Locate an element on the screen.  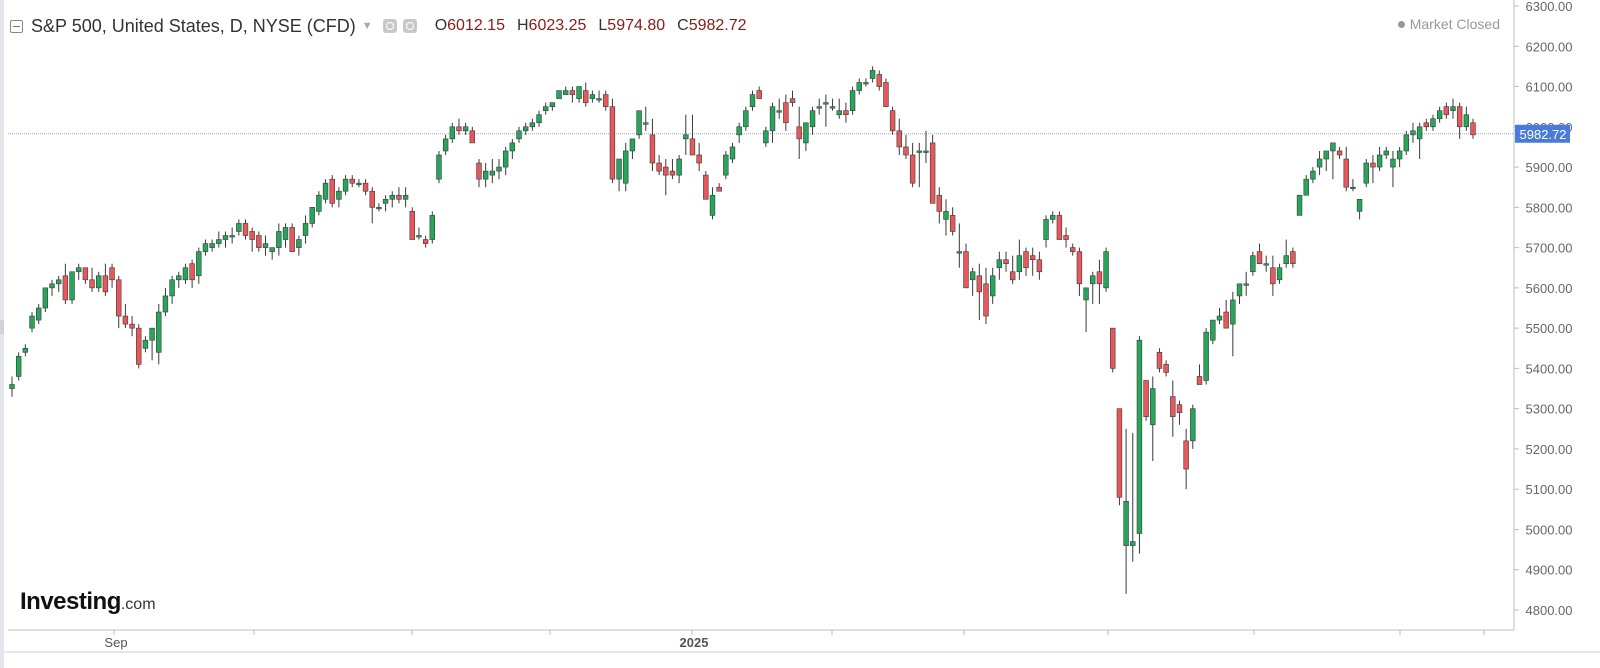
y-tick-label: 6100.00 is located at coordinates (1549, 87).